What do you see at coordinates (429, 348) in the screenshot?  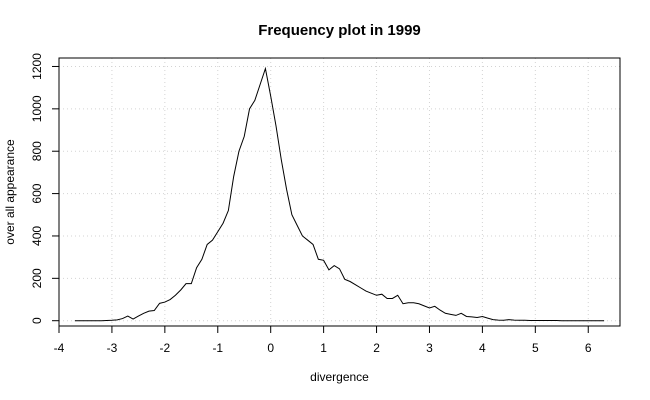 I see `x-tick-label-7: 3` at bounding box center [429, 348].